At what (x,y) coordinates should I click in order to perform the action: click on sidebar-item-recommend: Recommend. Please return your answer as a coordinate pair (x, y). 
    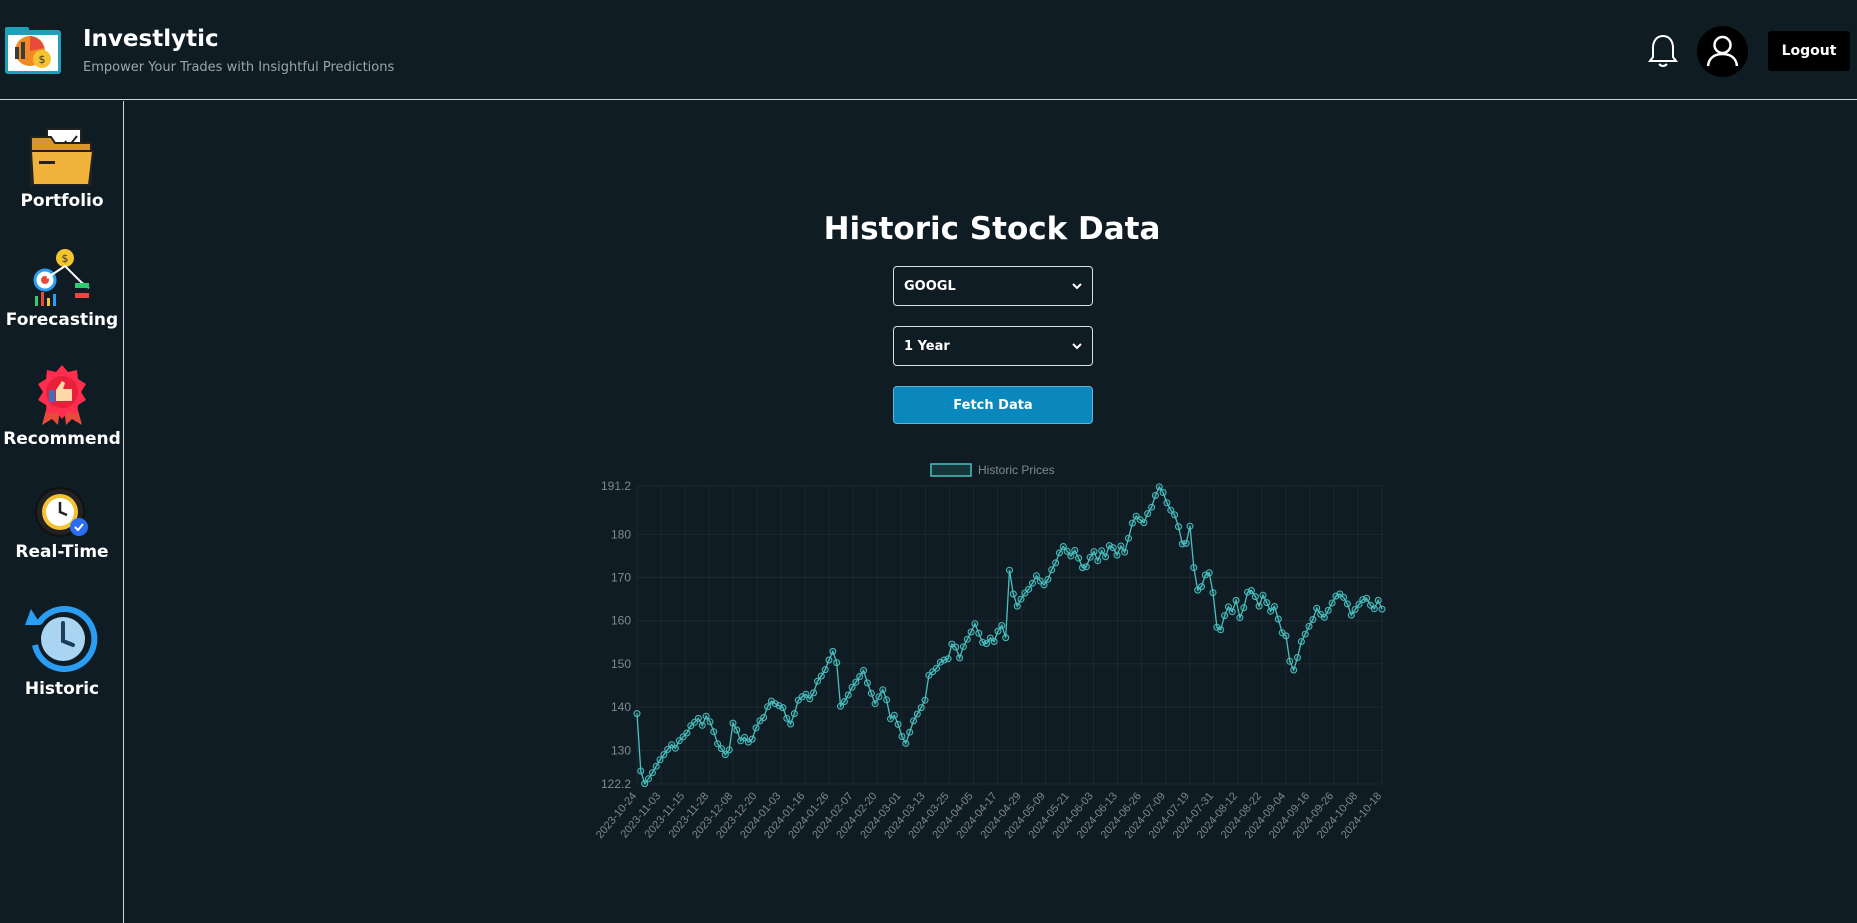
    Looking at the image, I should click on (62, 406).